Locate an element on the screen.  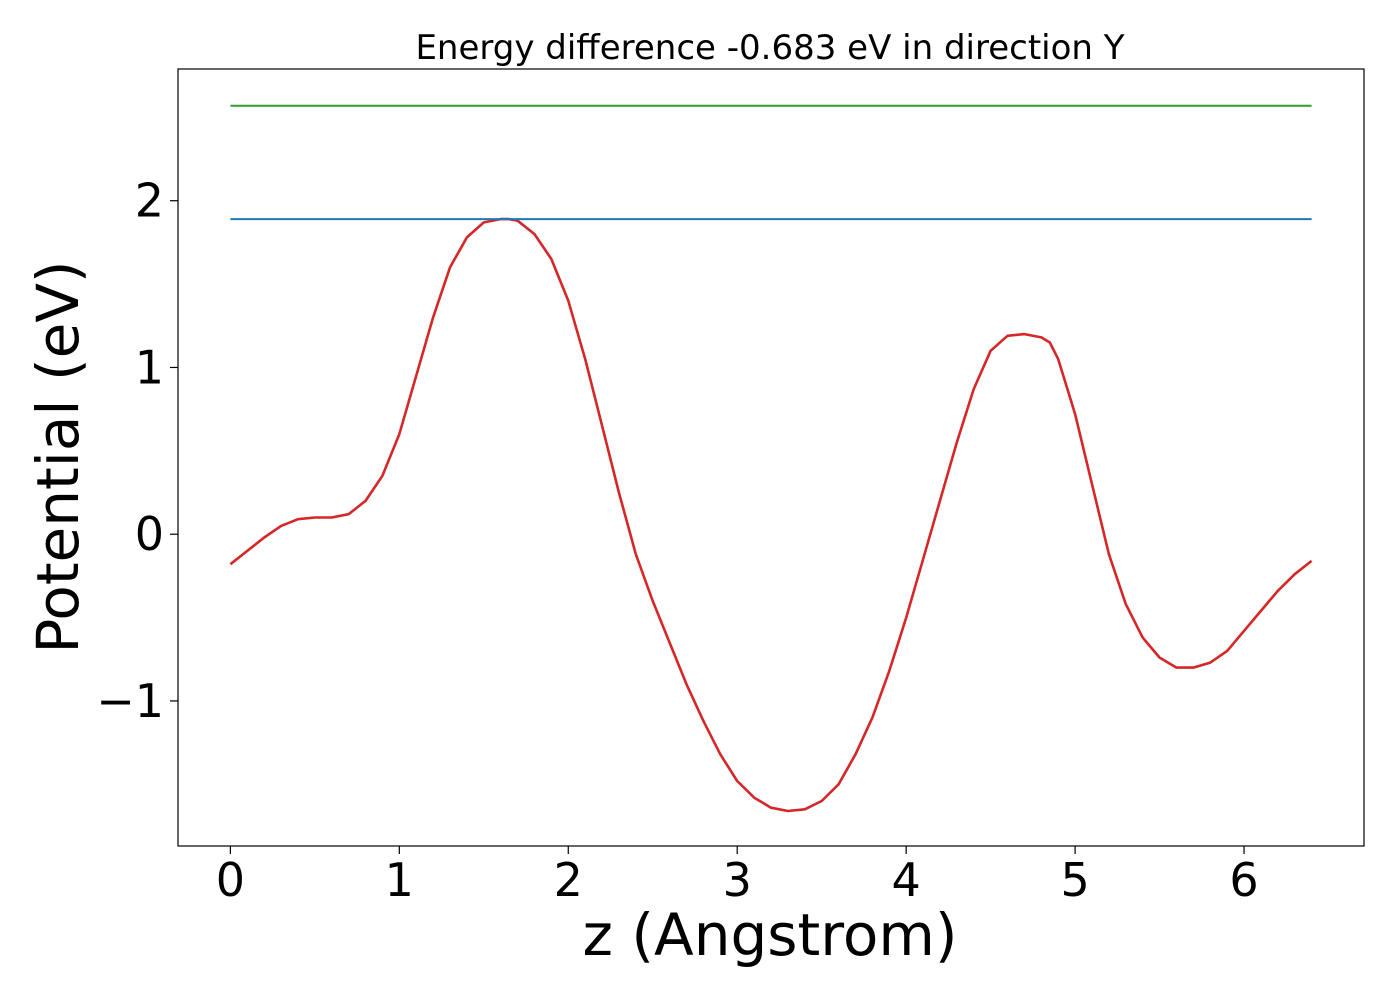
y-tick-label: 2 is located at coordinates (149, 201).